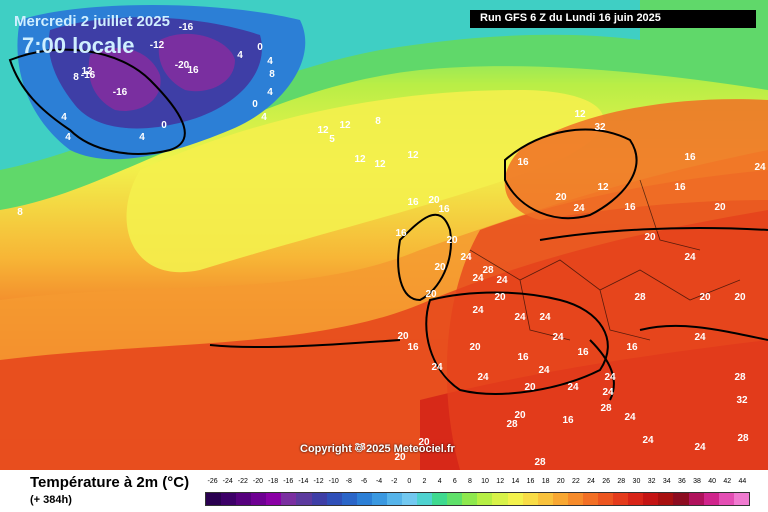 The width and height of the screenshot is (768, 512). I want to click on legend-tick-label: 12, so click(500, 481).